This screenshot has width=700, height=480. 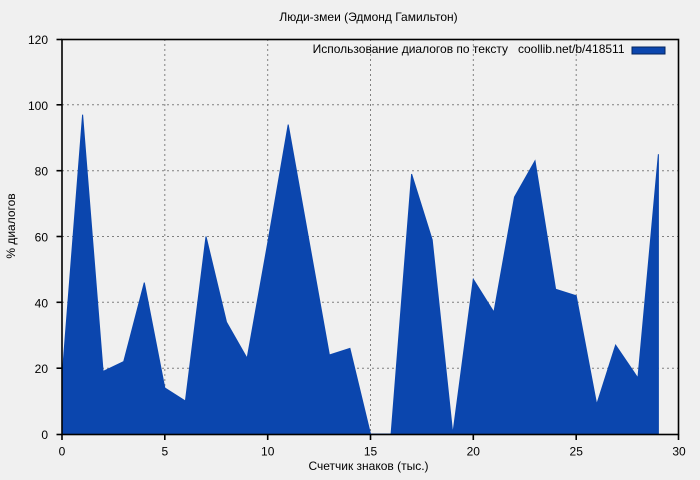 What do you see at coordinates (42, 172) in the screenshot?
I see `svg-text: 80` at bounding box center [42, 172].